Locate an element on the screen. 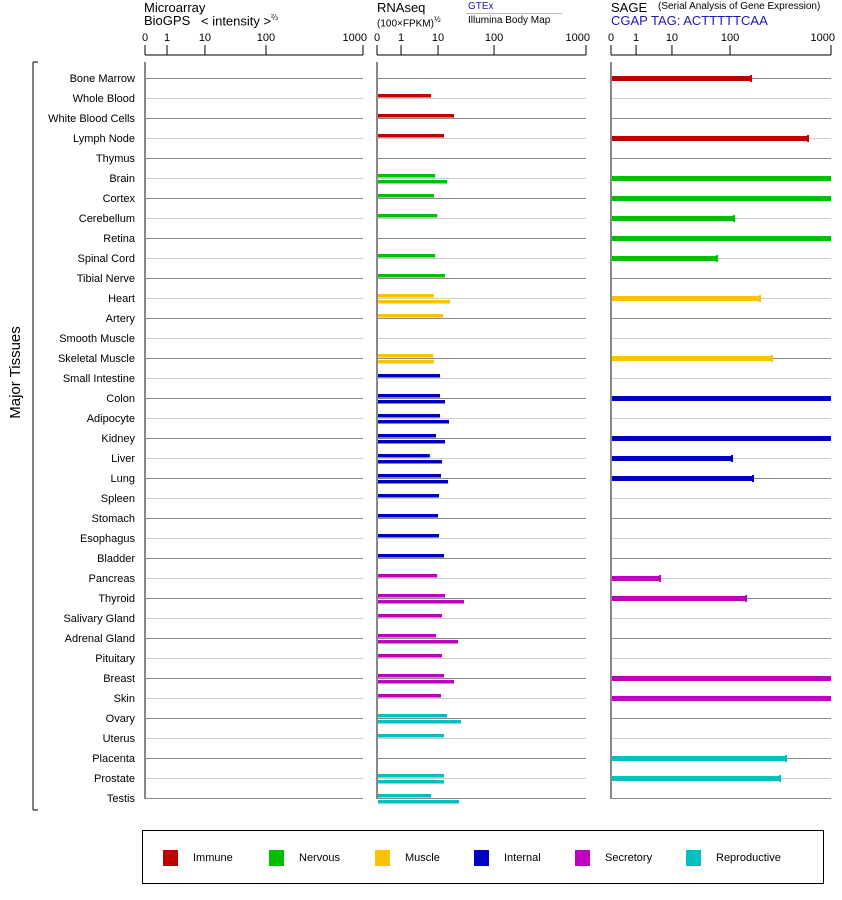 The width and height of the screenshot is (842, 900). rnaseq-unit-text: (100×FPKM) is located at coordinates (405, 24).